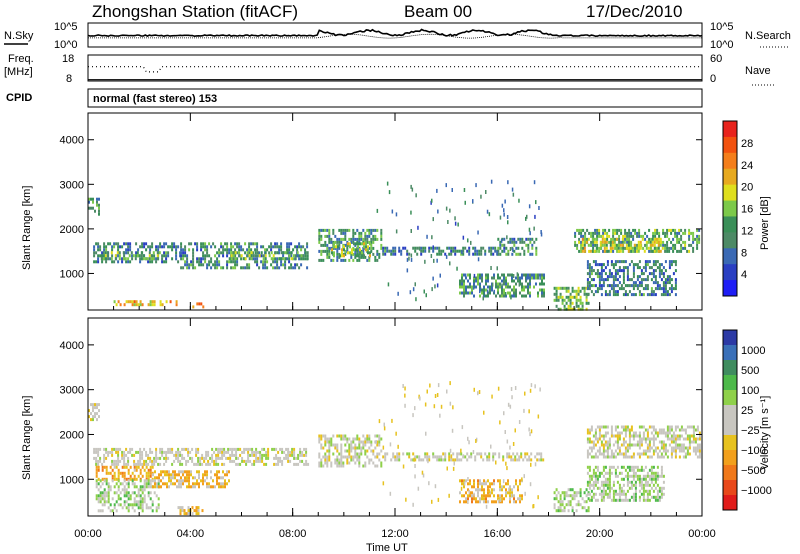 The width and height of the screenshot is (800, 554). Describe the element at coordinates (66, 27) in the screenshot. I see `nsky-tick-top: 10^5` at that location.